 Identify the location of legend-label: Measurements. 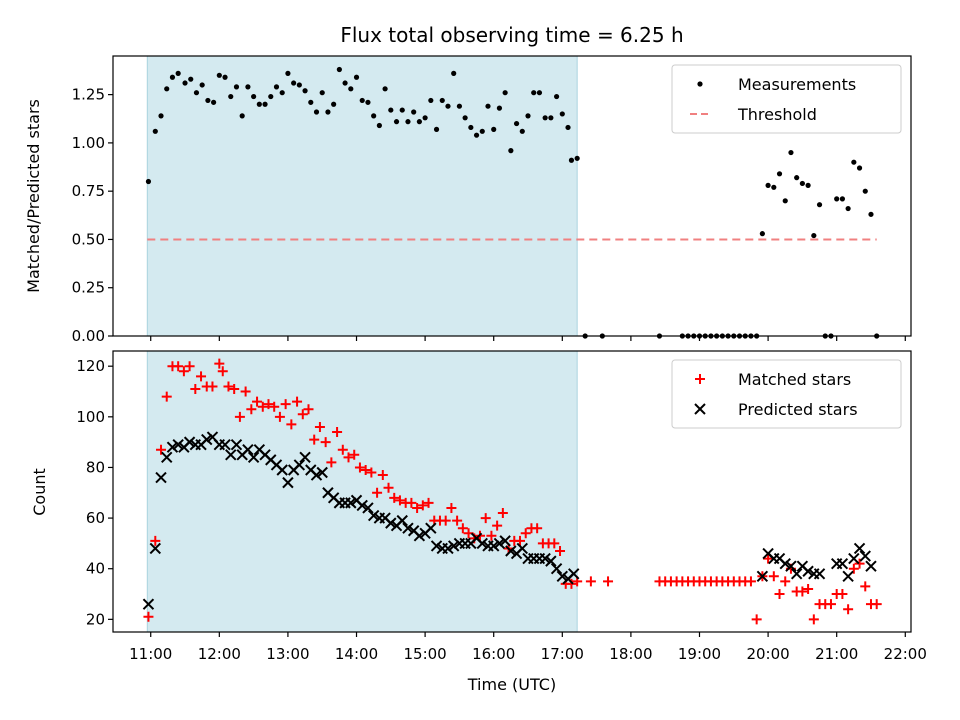
(797, 84).